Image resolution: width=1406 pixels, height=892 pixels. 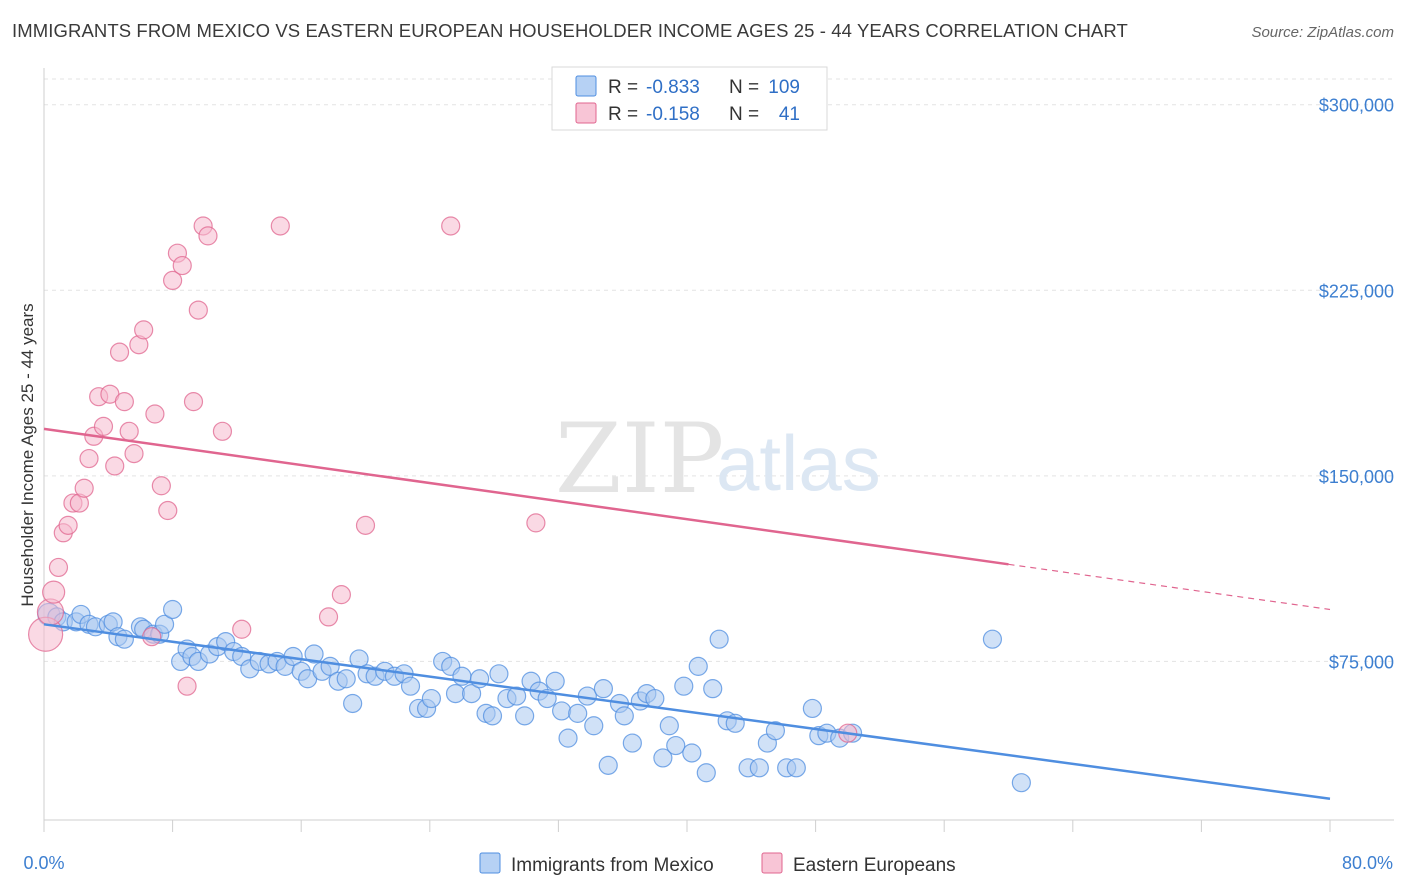 What do you see at coordinates (623, 87) in the screenshot?
I see `legend-r-label-mexico: R =` at bounding box center [623, 87].